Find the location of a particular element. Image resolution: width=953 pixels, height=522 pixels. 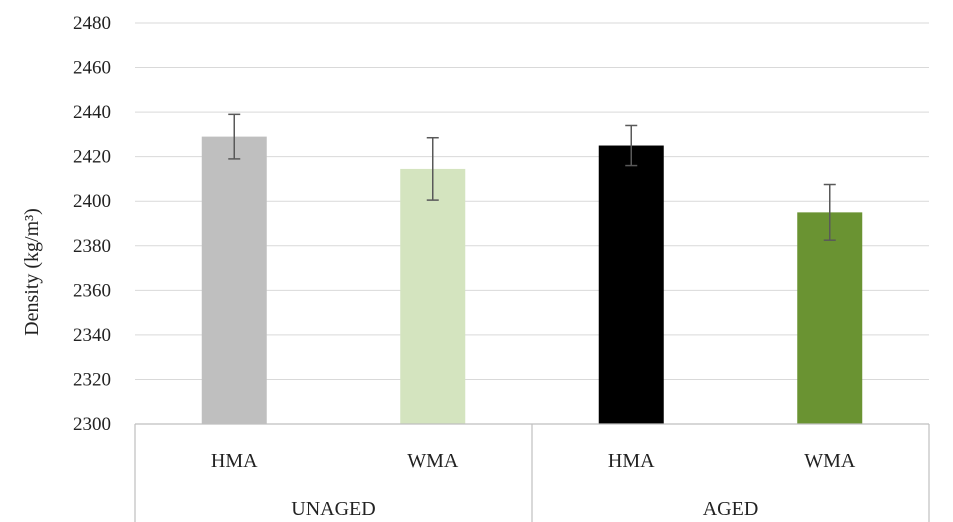

y-axis-label: Density (kg/m³) is located at coordinates (32, 272).